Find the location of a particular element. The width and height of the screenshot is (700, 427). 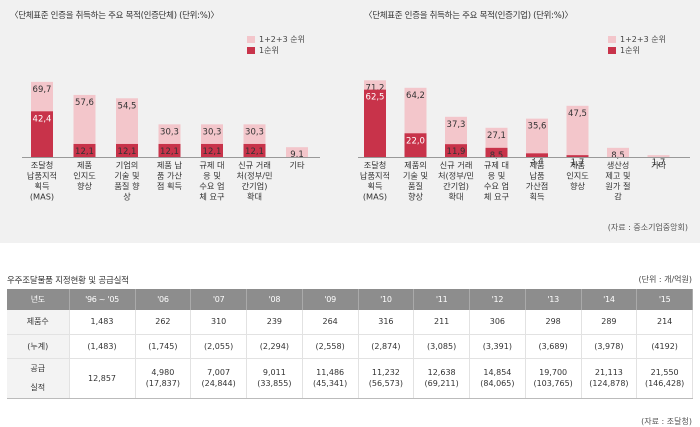

category-label: 조달청 is located at coordinates (375, 165).